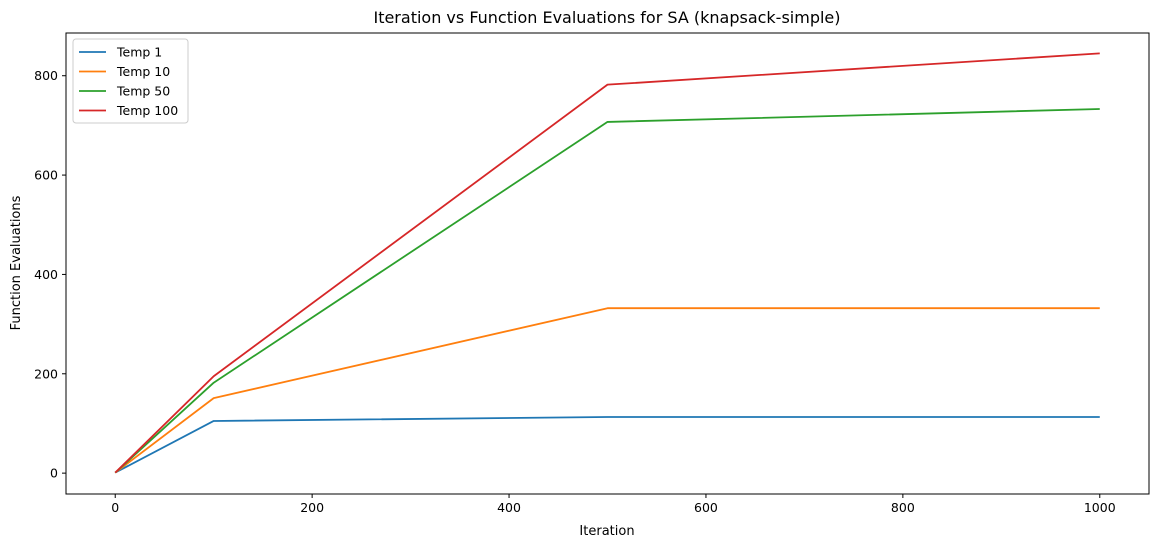  Describe the element at coordinates (147, 110) in the screenshot. I see `legend-label: Temp 100` at that location.